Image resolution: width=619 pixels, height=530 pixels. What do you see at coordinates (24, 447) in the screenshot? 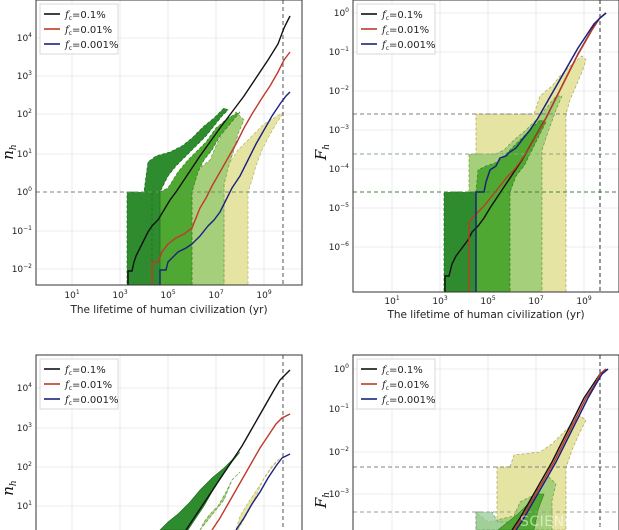
I see `y-tick-labels: 10⁴ 10³ 10² 10¹` at bounding box center [24, 447].